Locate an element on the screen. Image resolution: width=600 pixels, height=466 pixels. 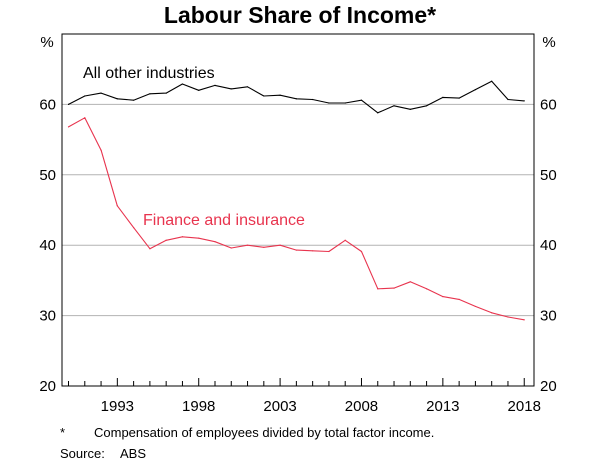
y-tick-label-right: 20 is located at coordinates (548, 386).